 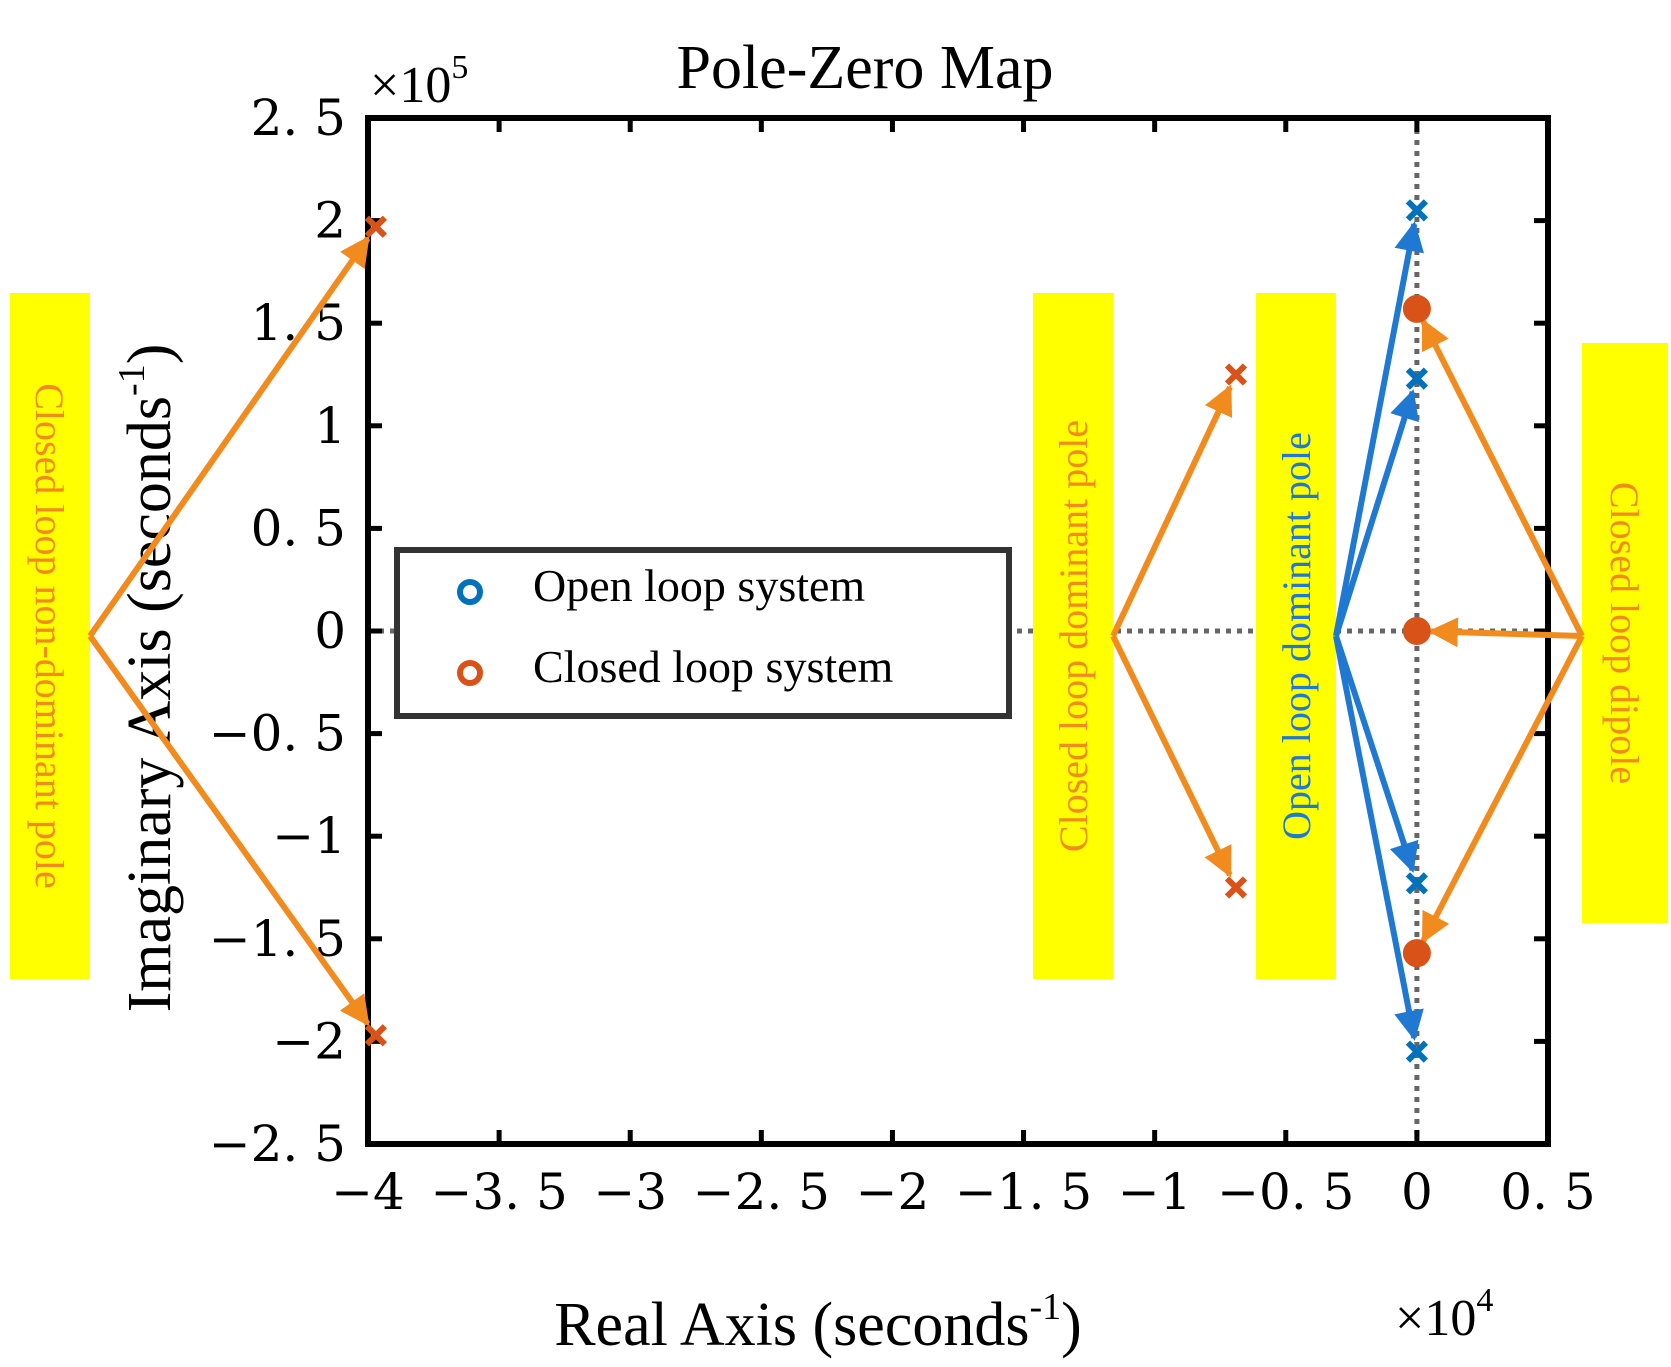 I want to click on legend: Open loop system Closed loop system, so click(x=703, y=633).